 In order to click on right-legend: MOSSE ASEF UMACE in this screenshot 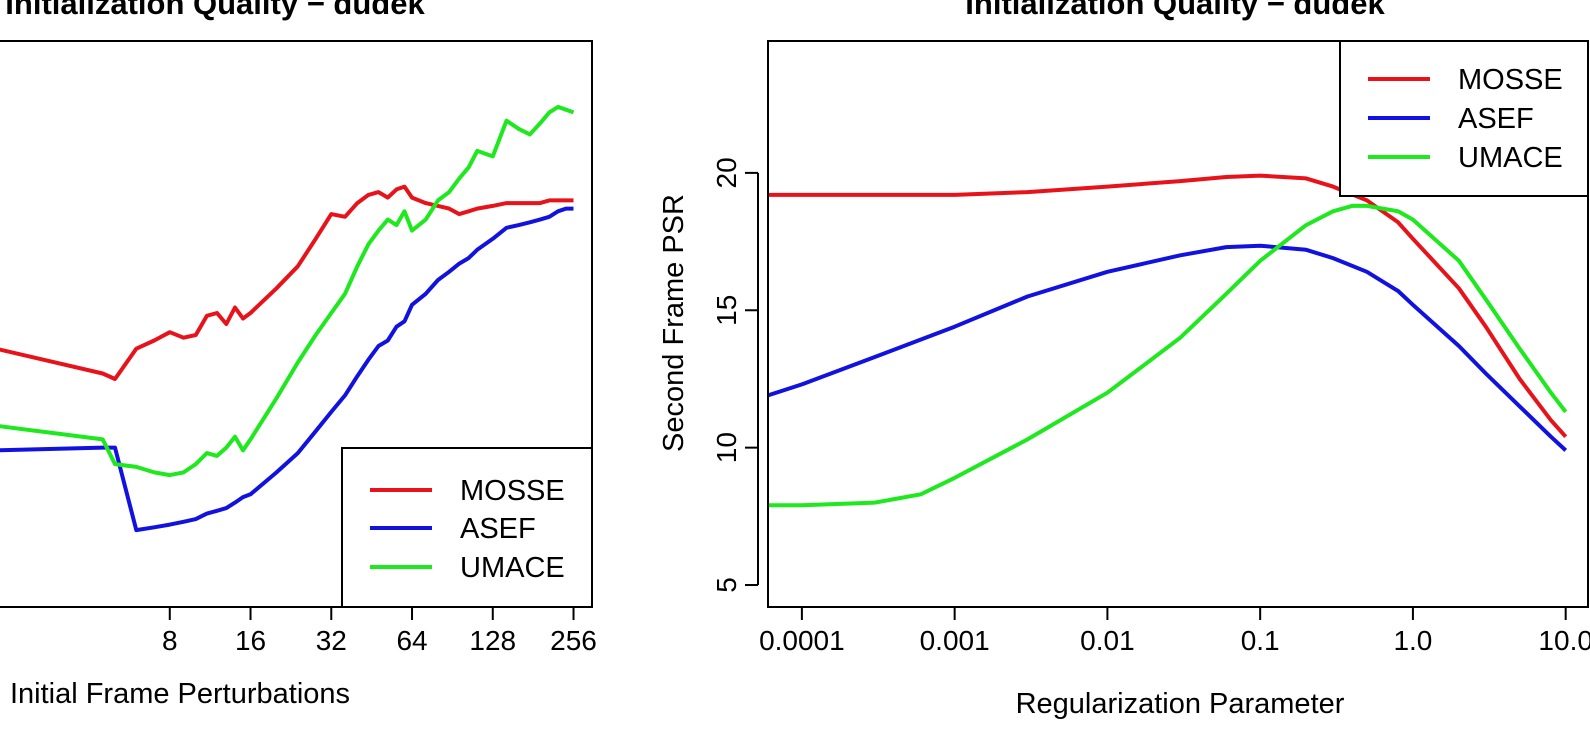, I will do `click(1464, 118)`.